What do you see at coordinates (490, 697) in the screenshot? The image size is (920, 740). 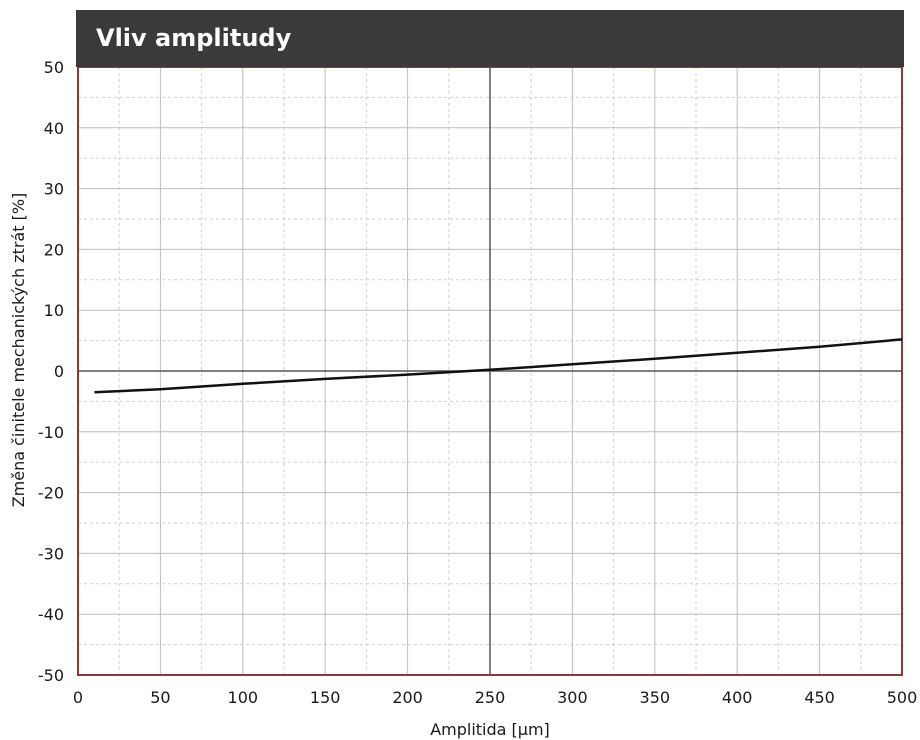 I see `x-tick-label: 250` at bounding box center [490, 697].